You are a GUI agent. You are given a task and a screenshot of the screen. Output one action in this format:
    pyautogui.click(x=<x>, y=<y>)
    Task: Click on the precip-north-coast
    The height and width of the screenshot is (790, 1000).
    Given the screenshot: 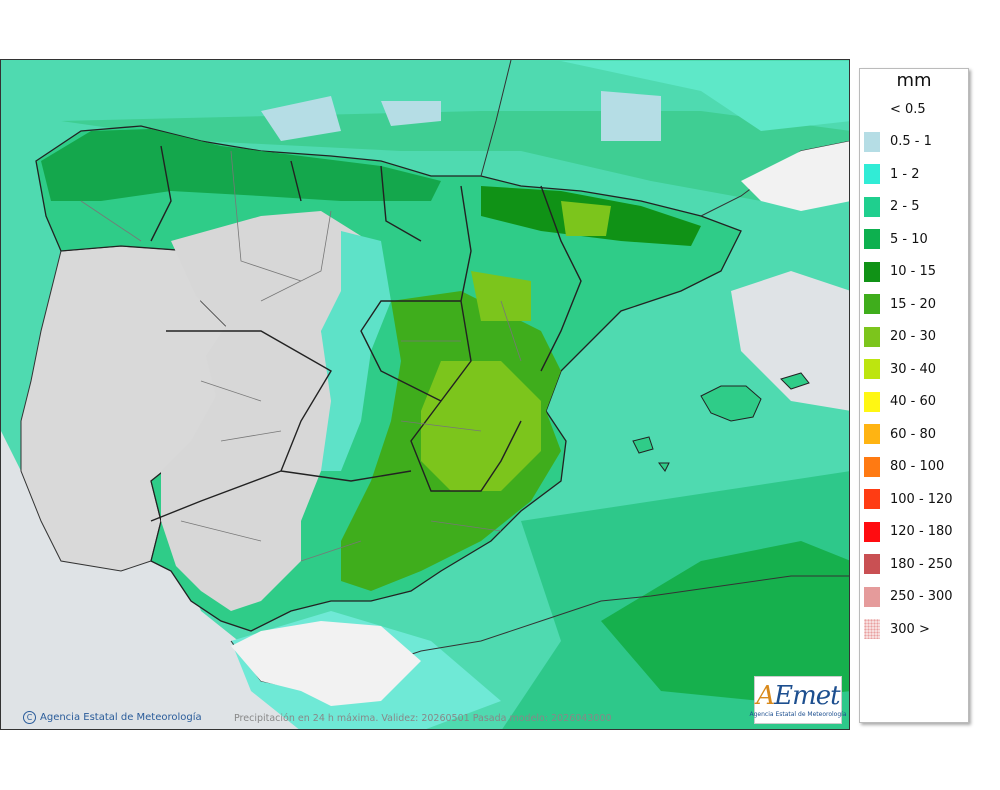 What is the action you would take?
    pyautogui.click(x=241, y=165)
    